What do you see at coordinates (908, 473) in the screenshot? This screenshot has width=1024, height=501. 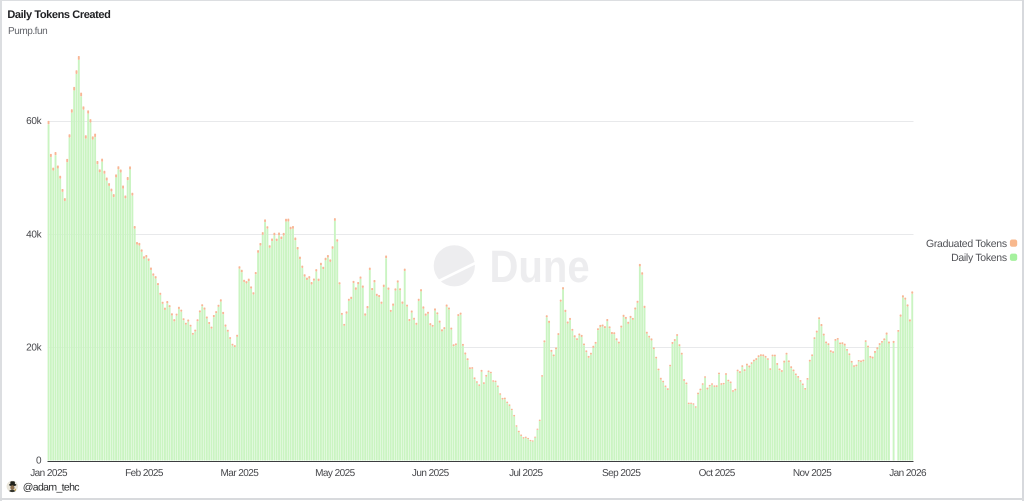 I see `svg-text: Jan 2026` at bounding box center [908, 473].